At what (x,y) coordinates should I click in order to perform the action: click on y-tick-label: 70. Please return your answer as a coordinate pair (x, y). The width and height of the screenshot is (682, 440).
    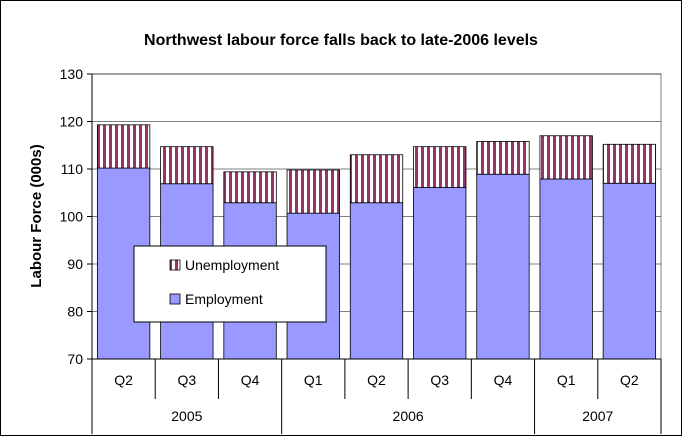
    Looking at the image, I should click on (75, 359).